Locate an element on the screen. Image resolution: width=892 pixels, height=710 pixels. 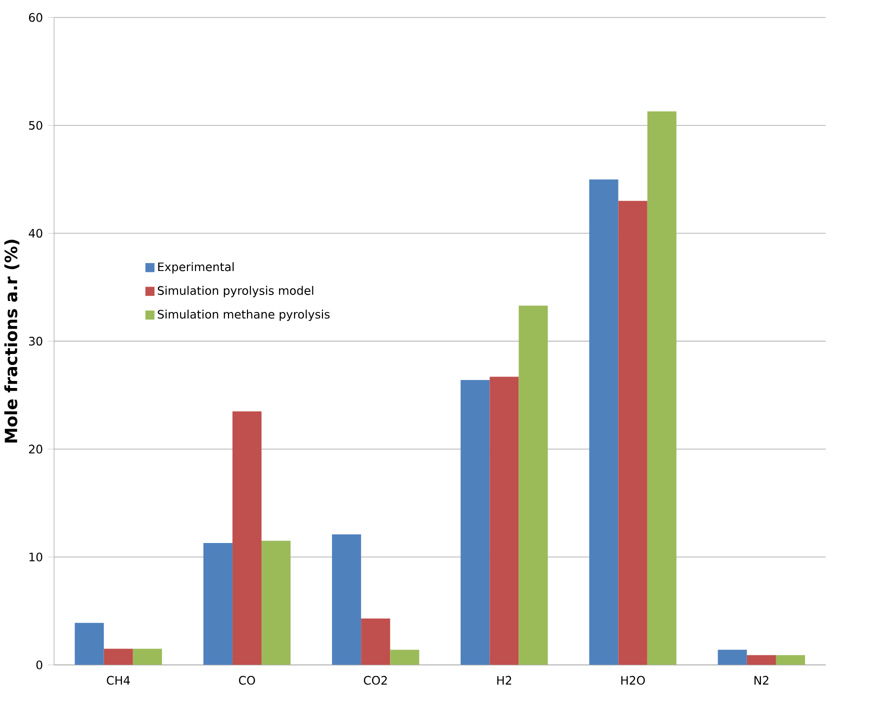
y-tick-label: 10 is located at coordinates (35, 557).